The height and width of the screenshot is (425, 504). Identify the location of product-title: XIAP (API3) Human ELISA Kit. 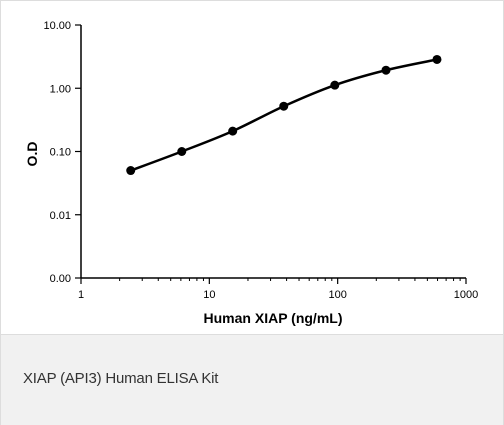
(121, 378).